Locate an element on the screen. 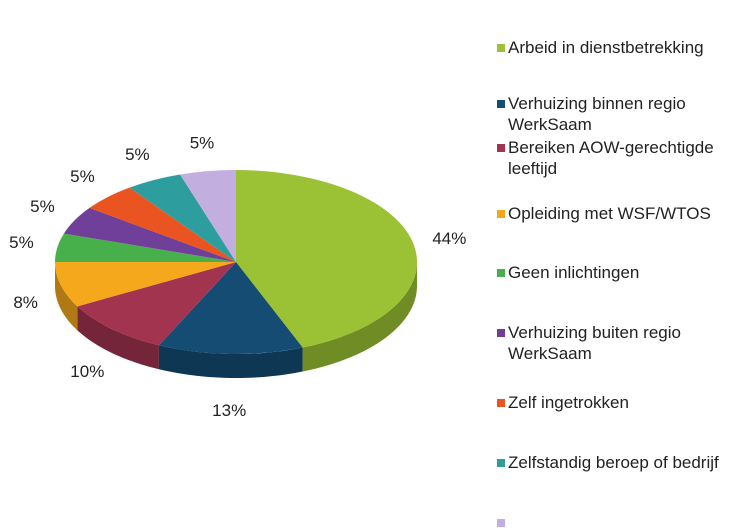  legend-item: Opleiding met WSF/WTOS is located at coordinates (615, 213).